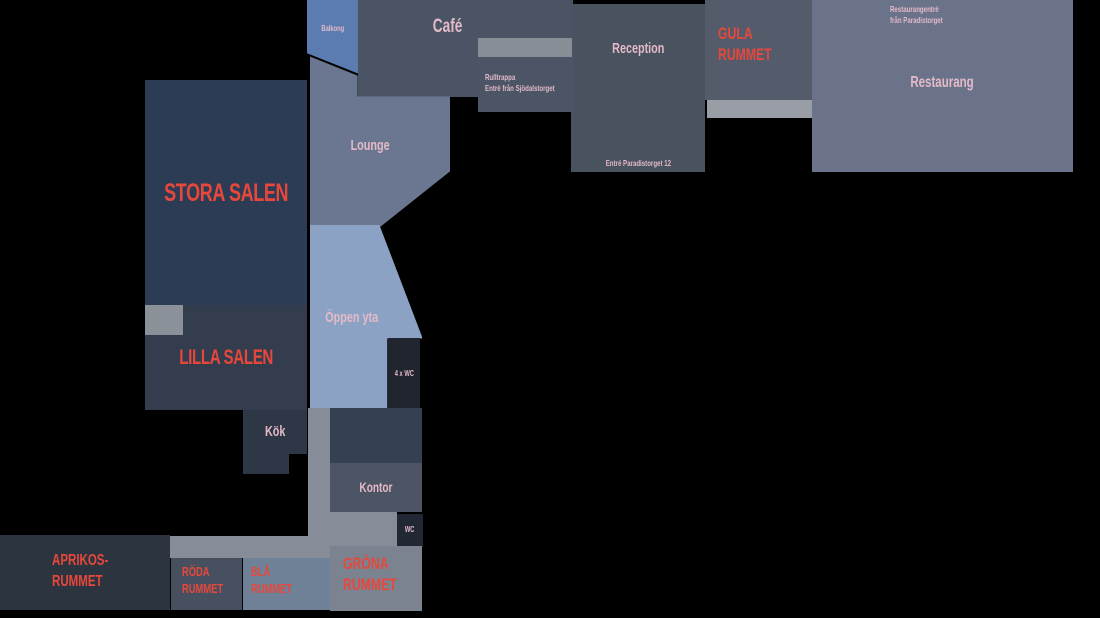 Image resolution: width=1100 pixels, height=618 pixels. What do you see at coordinates (759, 109) in the screenshot?
I see `corridor-bar` at bounding box center [759, 109].